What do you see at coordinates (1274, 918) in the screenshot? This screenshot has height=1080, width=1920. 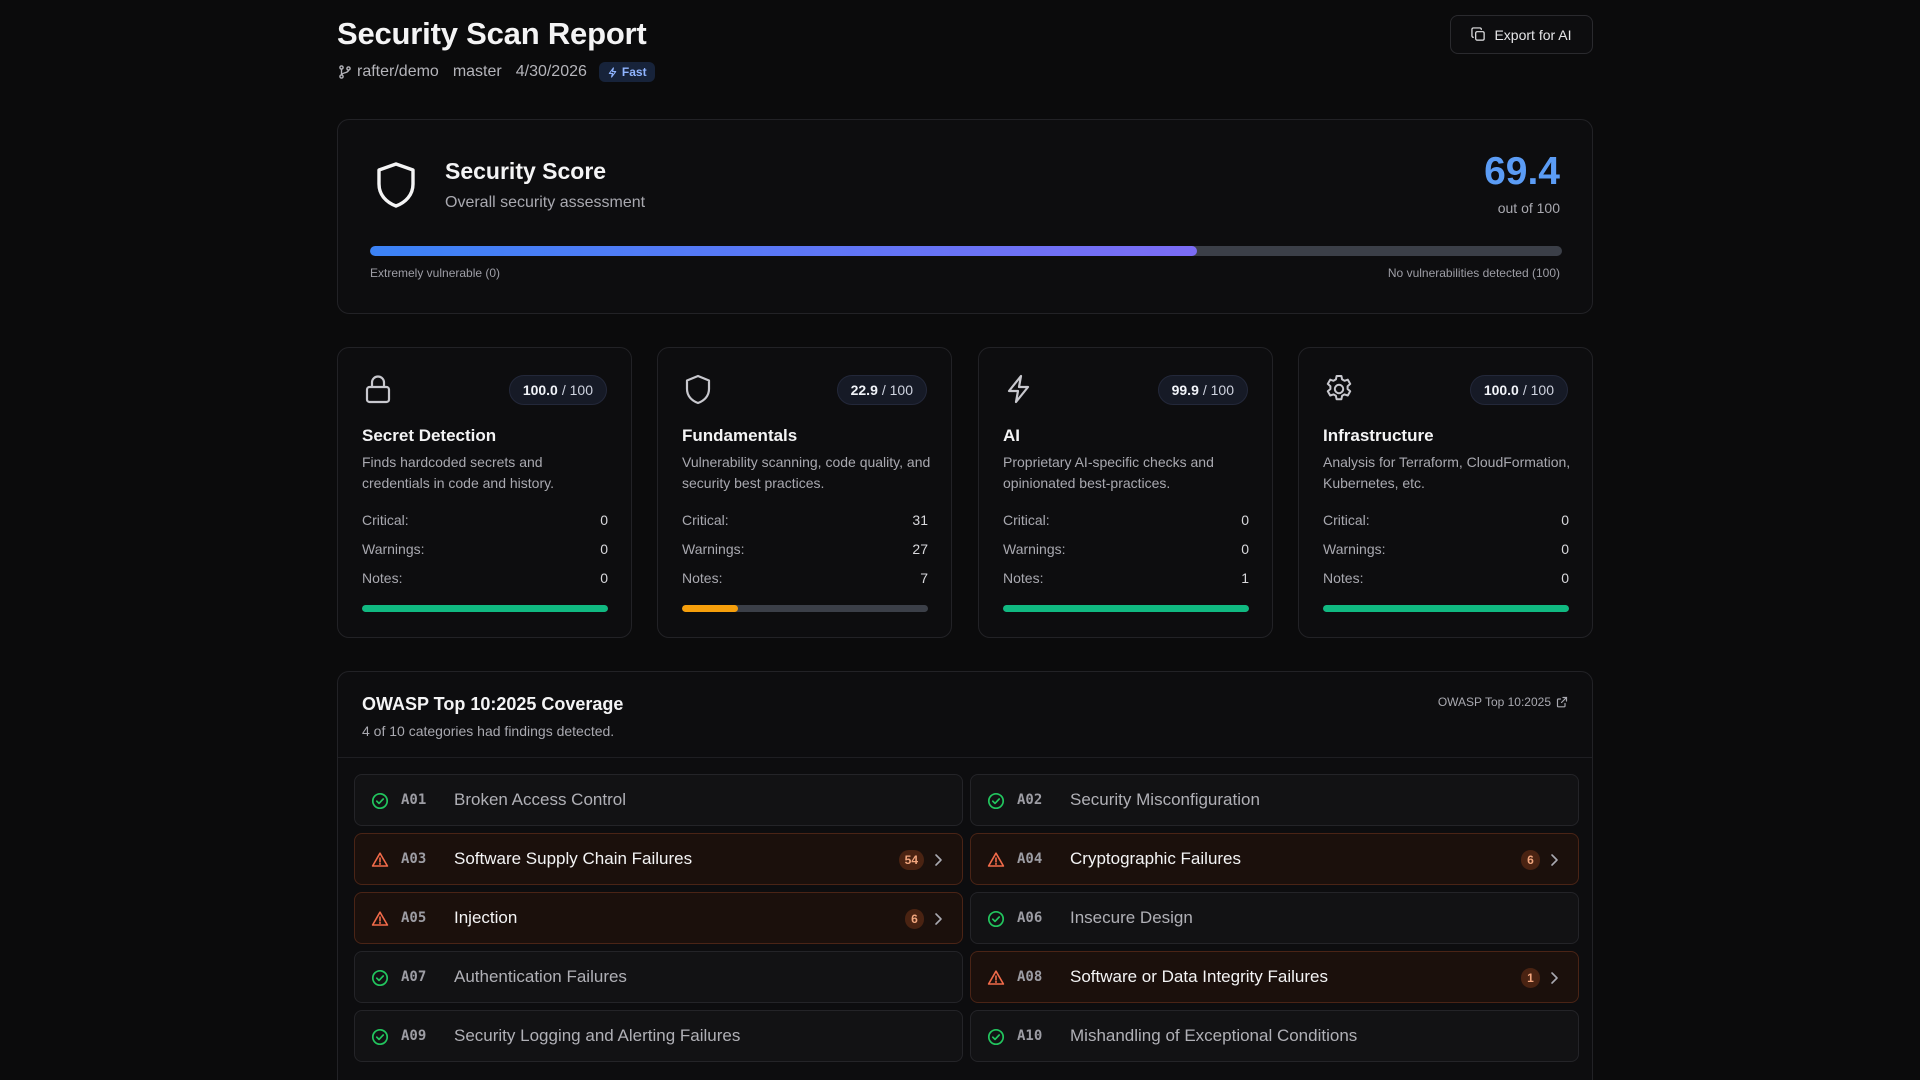 I see `owasp-item-a06: A06 Insecure Design` at bounding box center [1274, 918].